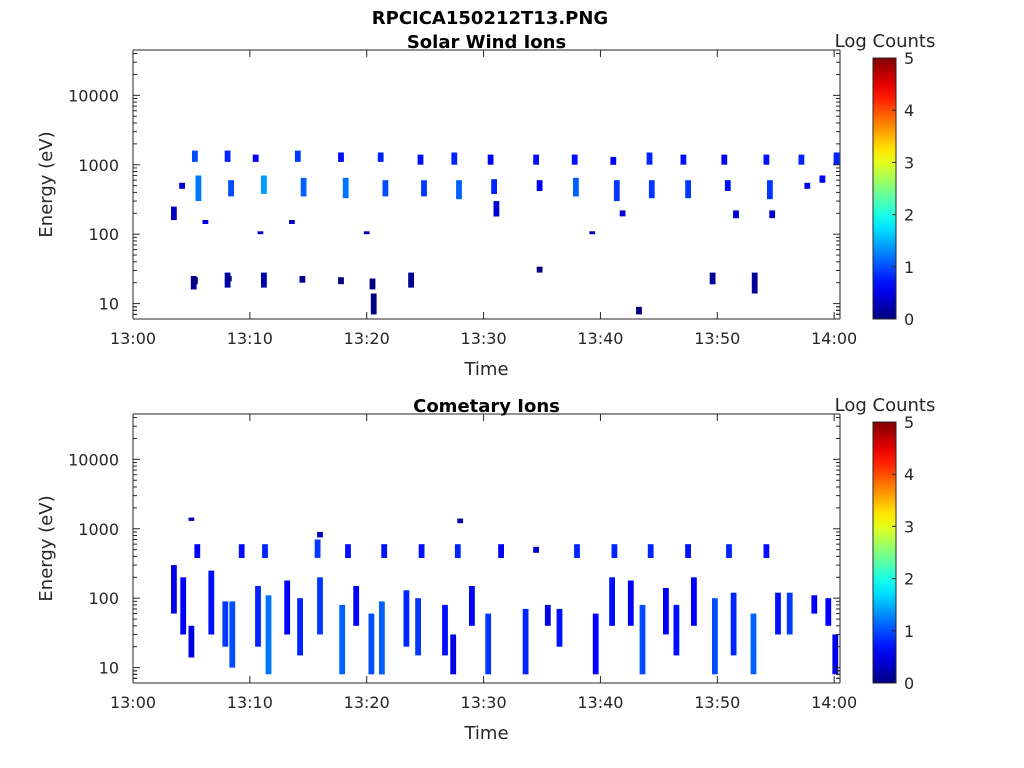 The image size is (1024, 768). Describe the element at coordinates (909, 215) in the screenshot. I see `colorbar-tick-label: 2` at that location.